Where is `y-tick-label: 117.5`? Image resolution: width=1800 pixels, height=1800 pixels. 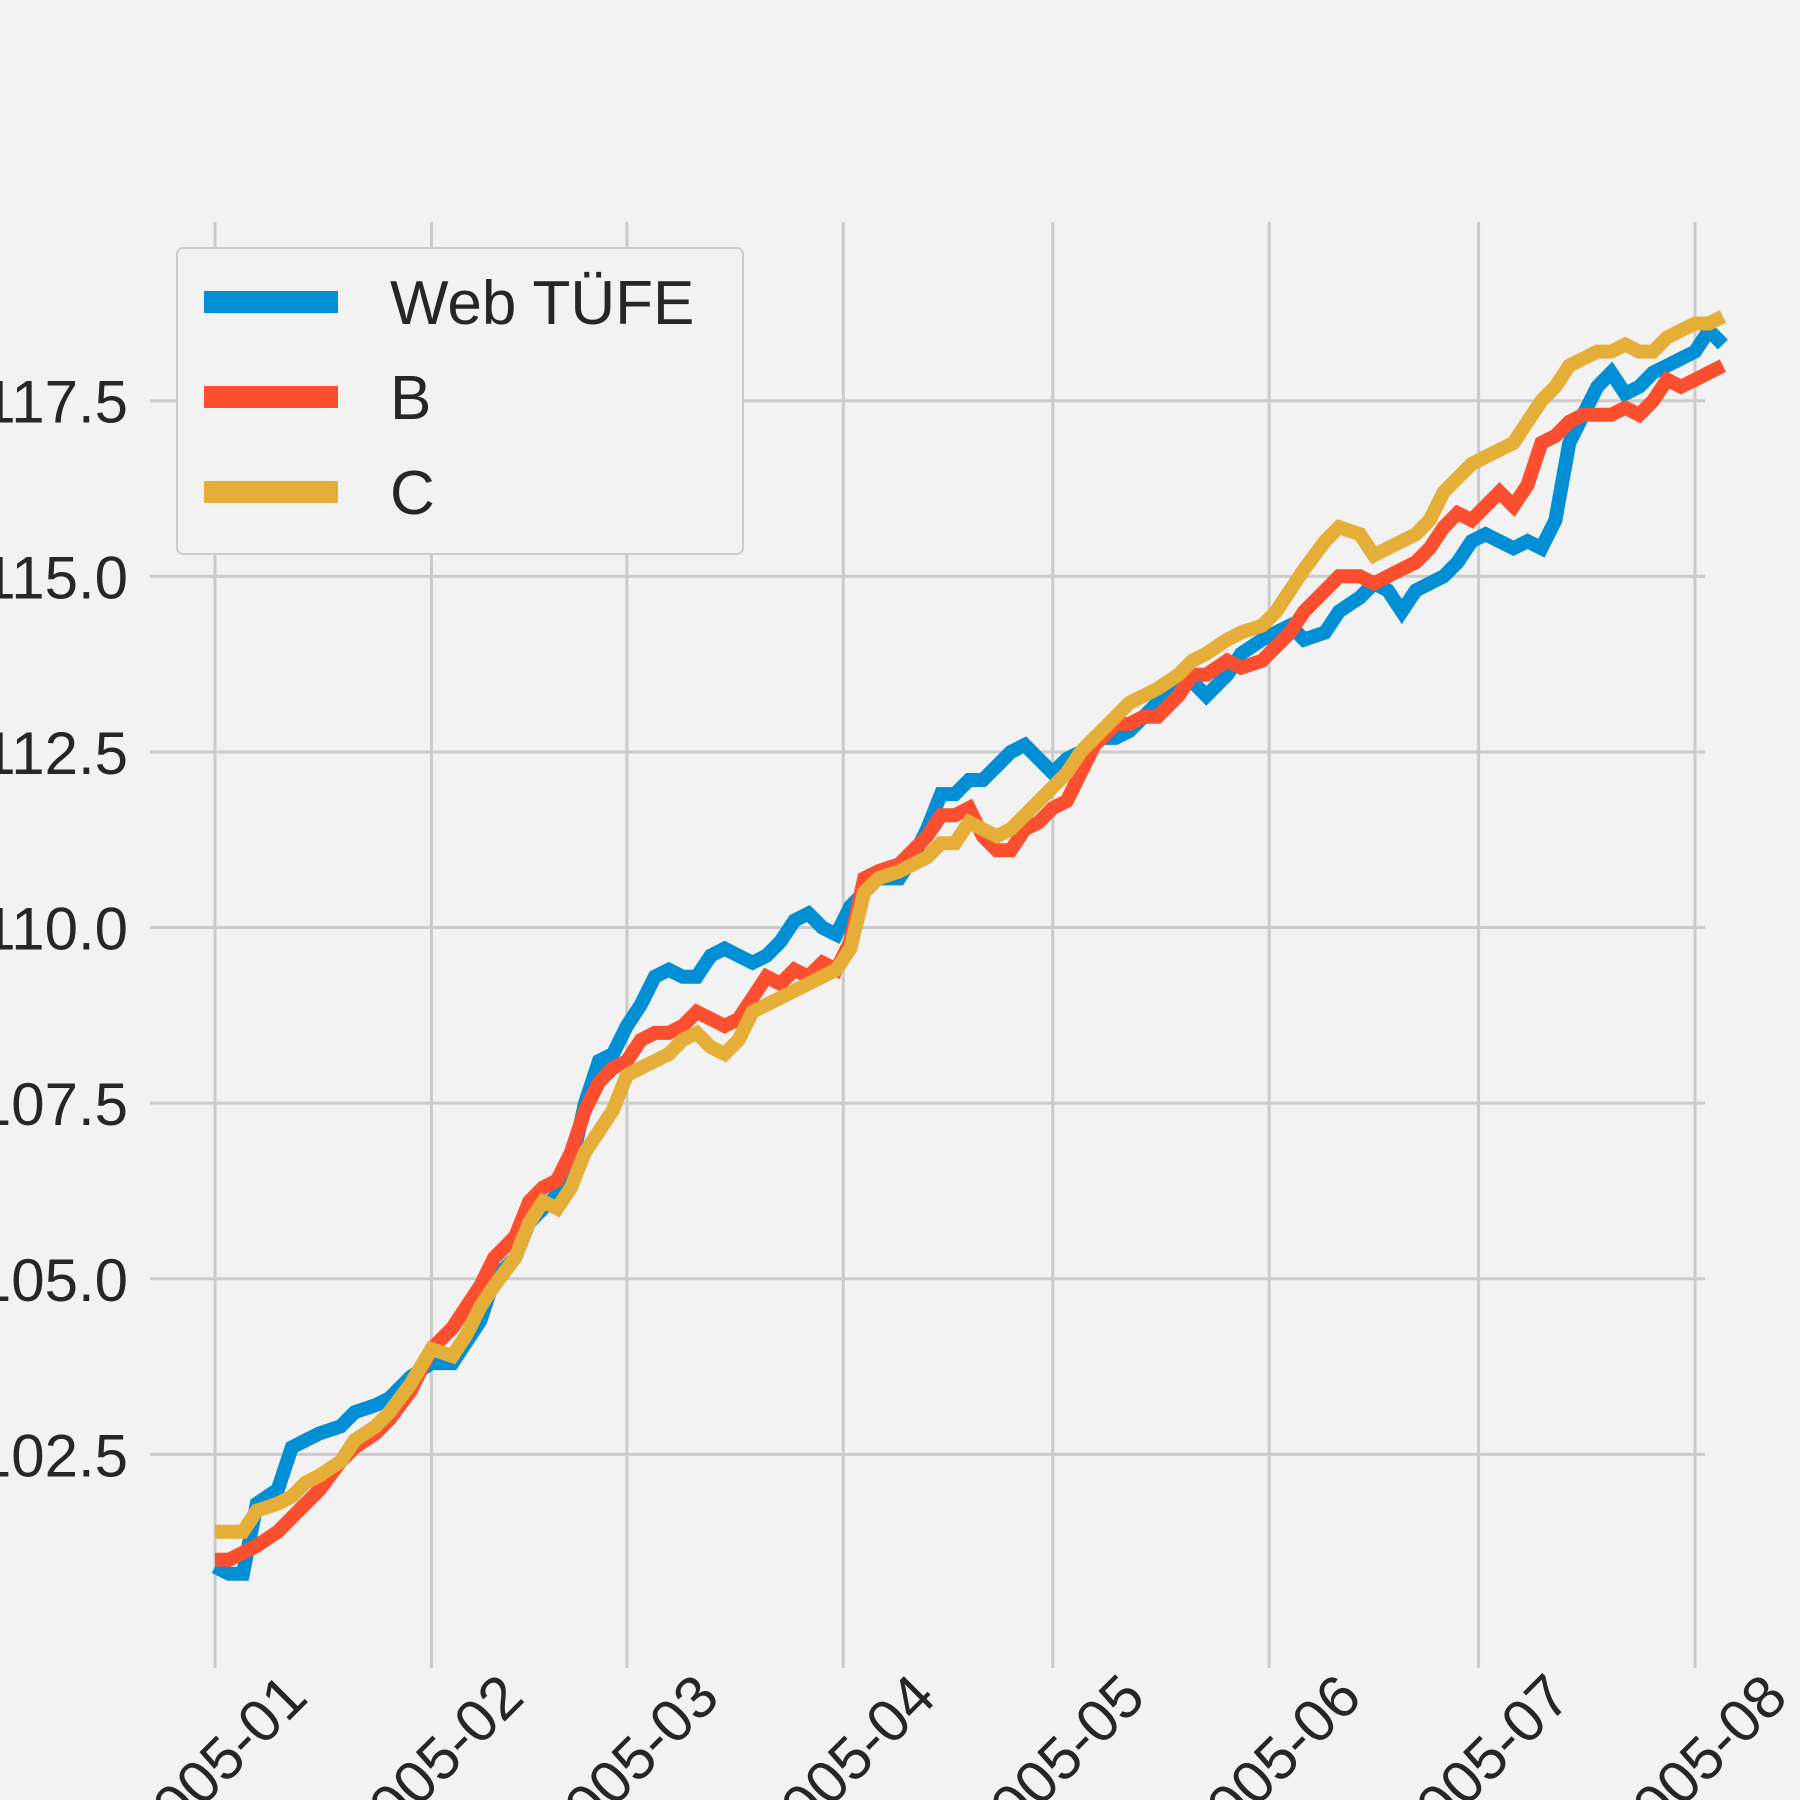 y-tick-label: 117.5 is located at coordinates (64, 402).